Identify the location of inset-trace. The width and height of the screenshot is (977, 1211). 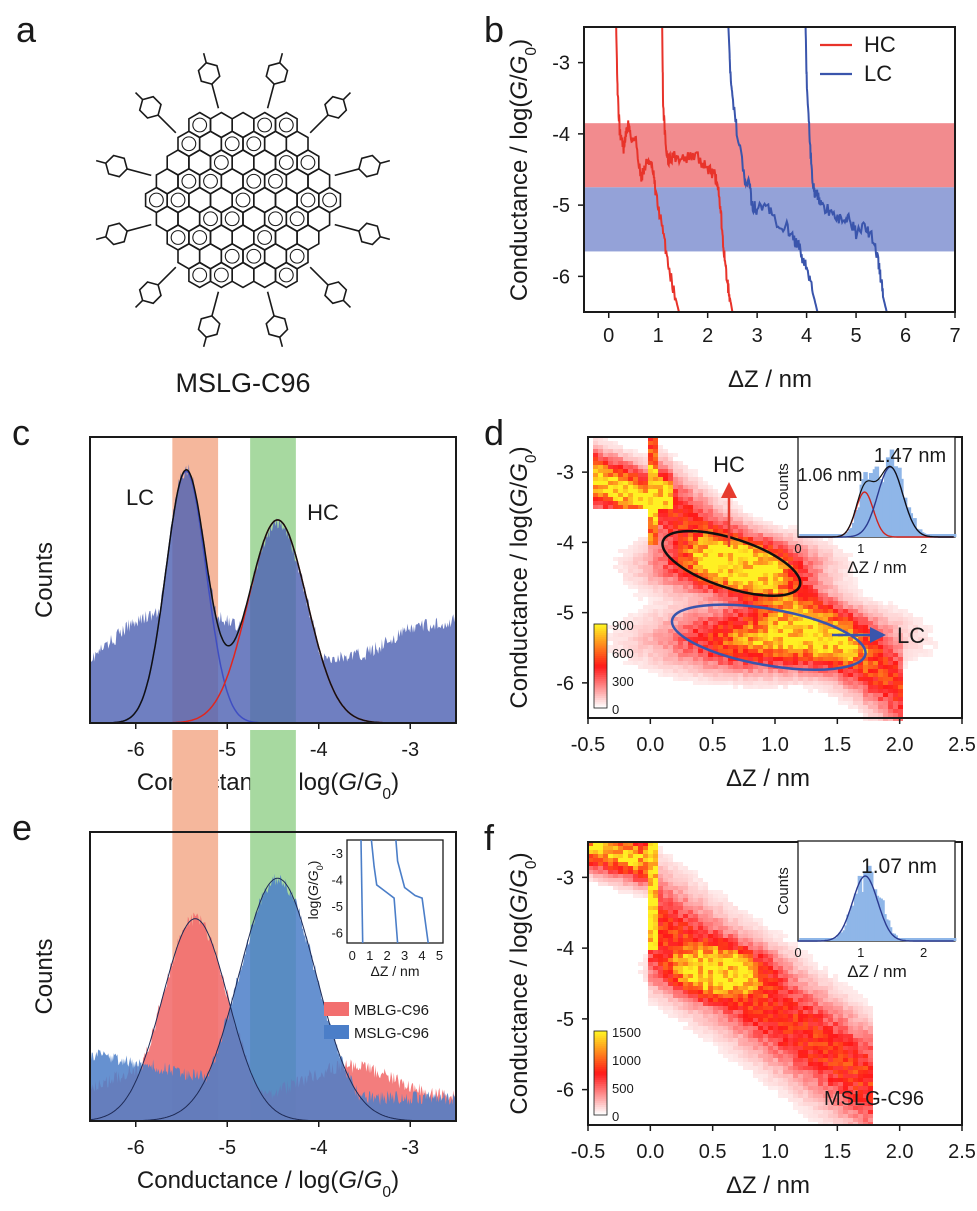
(412, 891).